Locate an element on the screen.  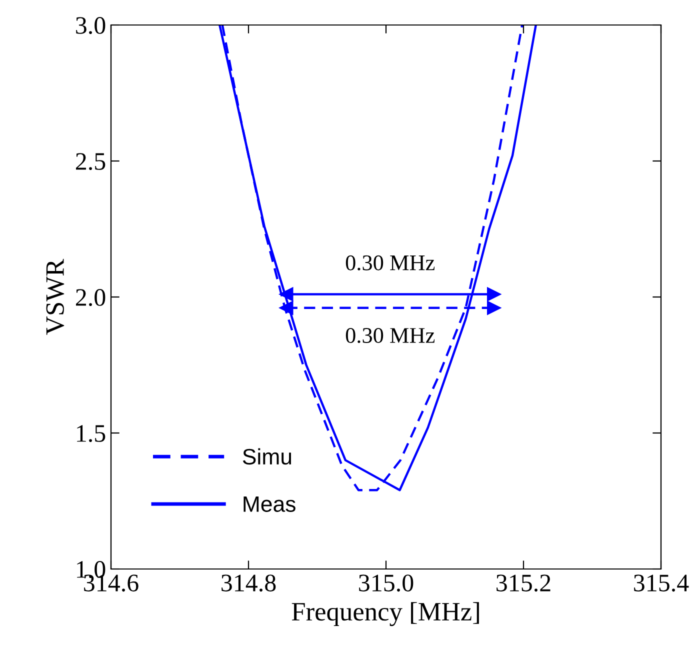
x-tick-label: 314.8 is located at coordinates (249, 583).